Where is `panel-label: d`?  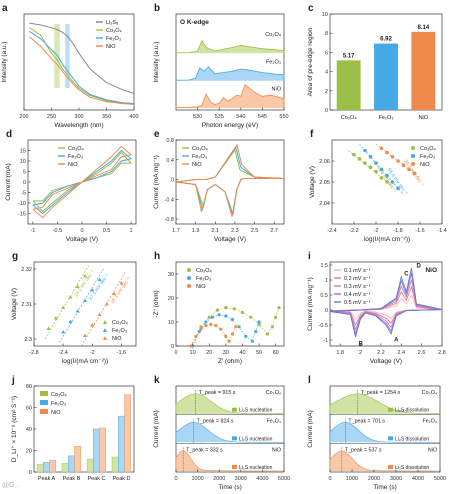
panel-label: d is located at coordinates (9, 134).